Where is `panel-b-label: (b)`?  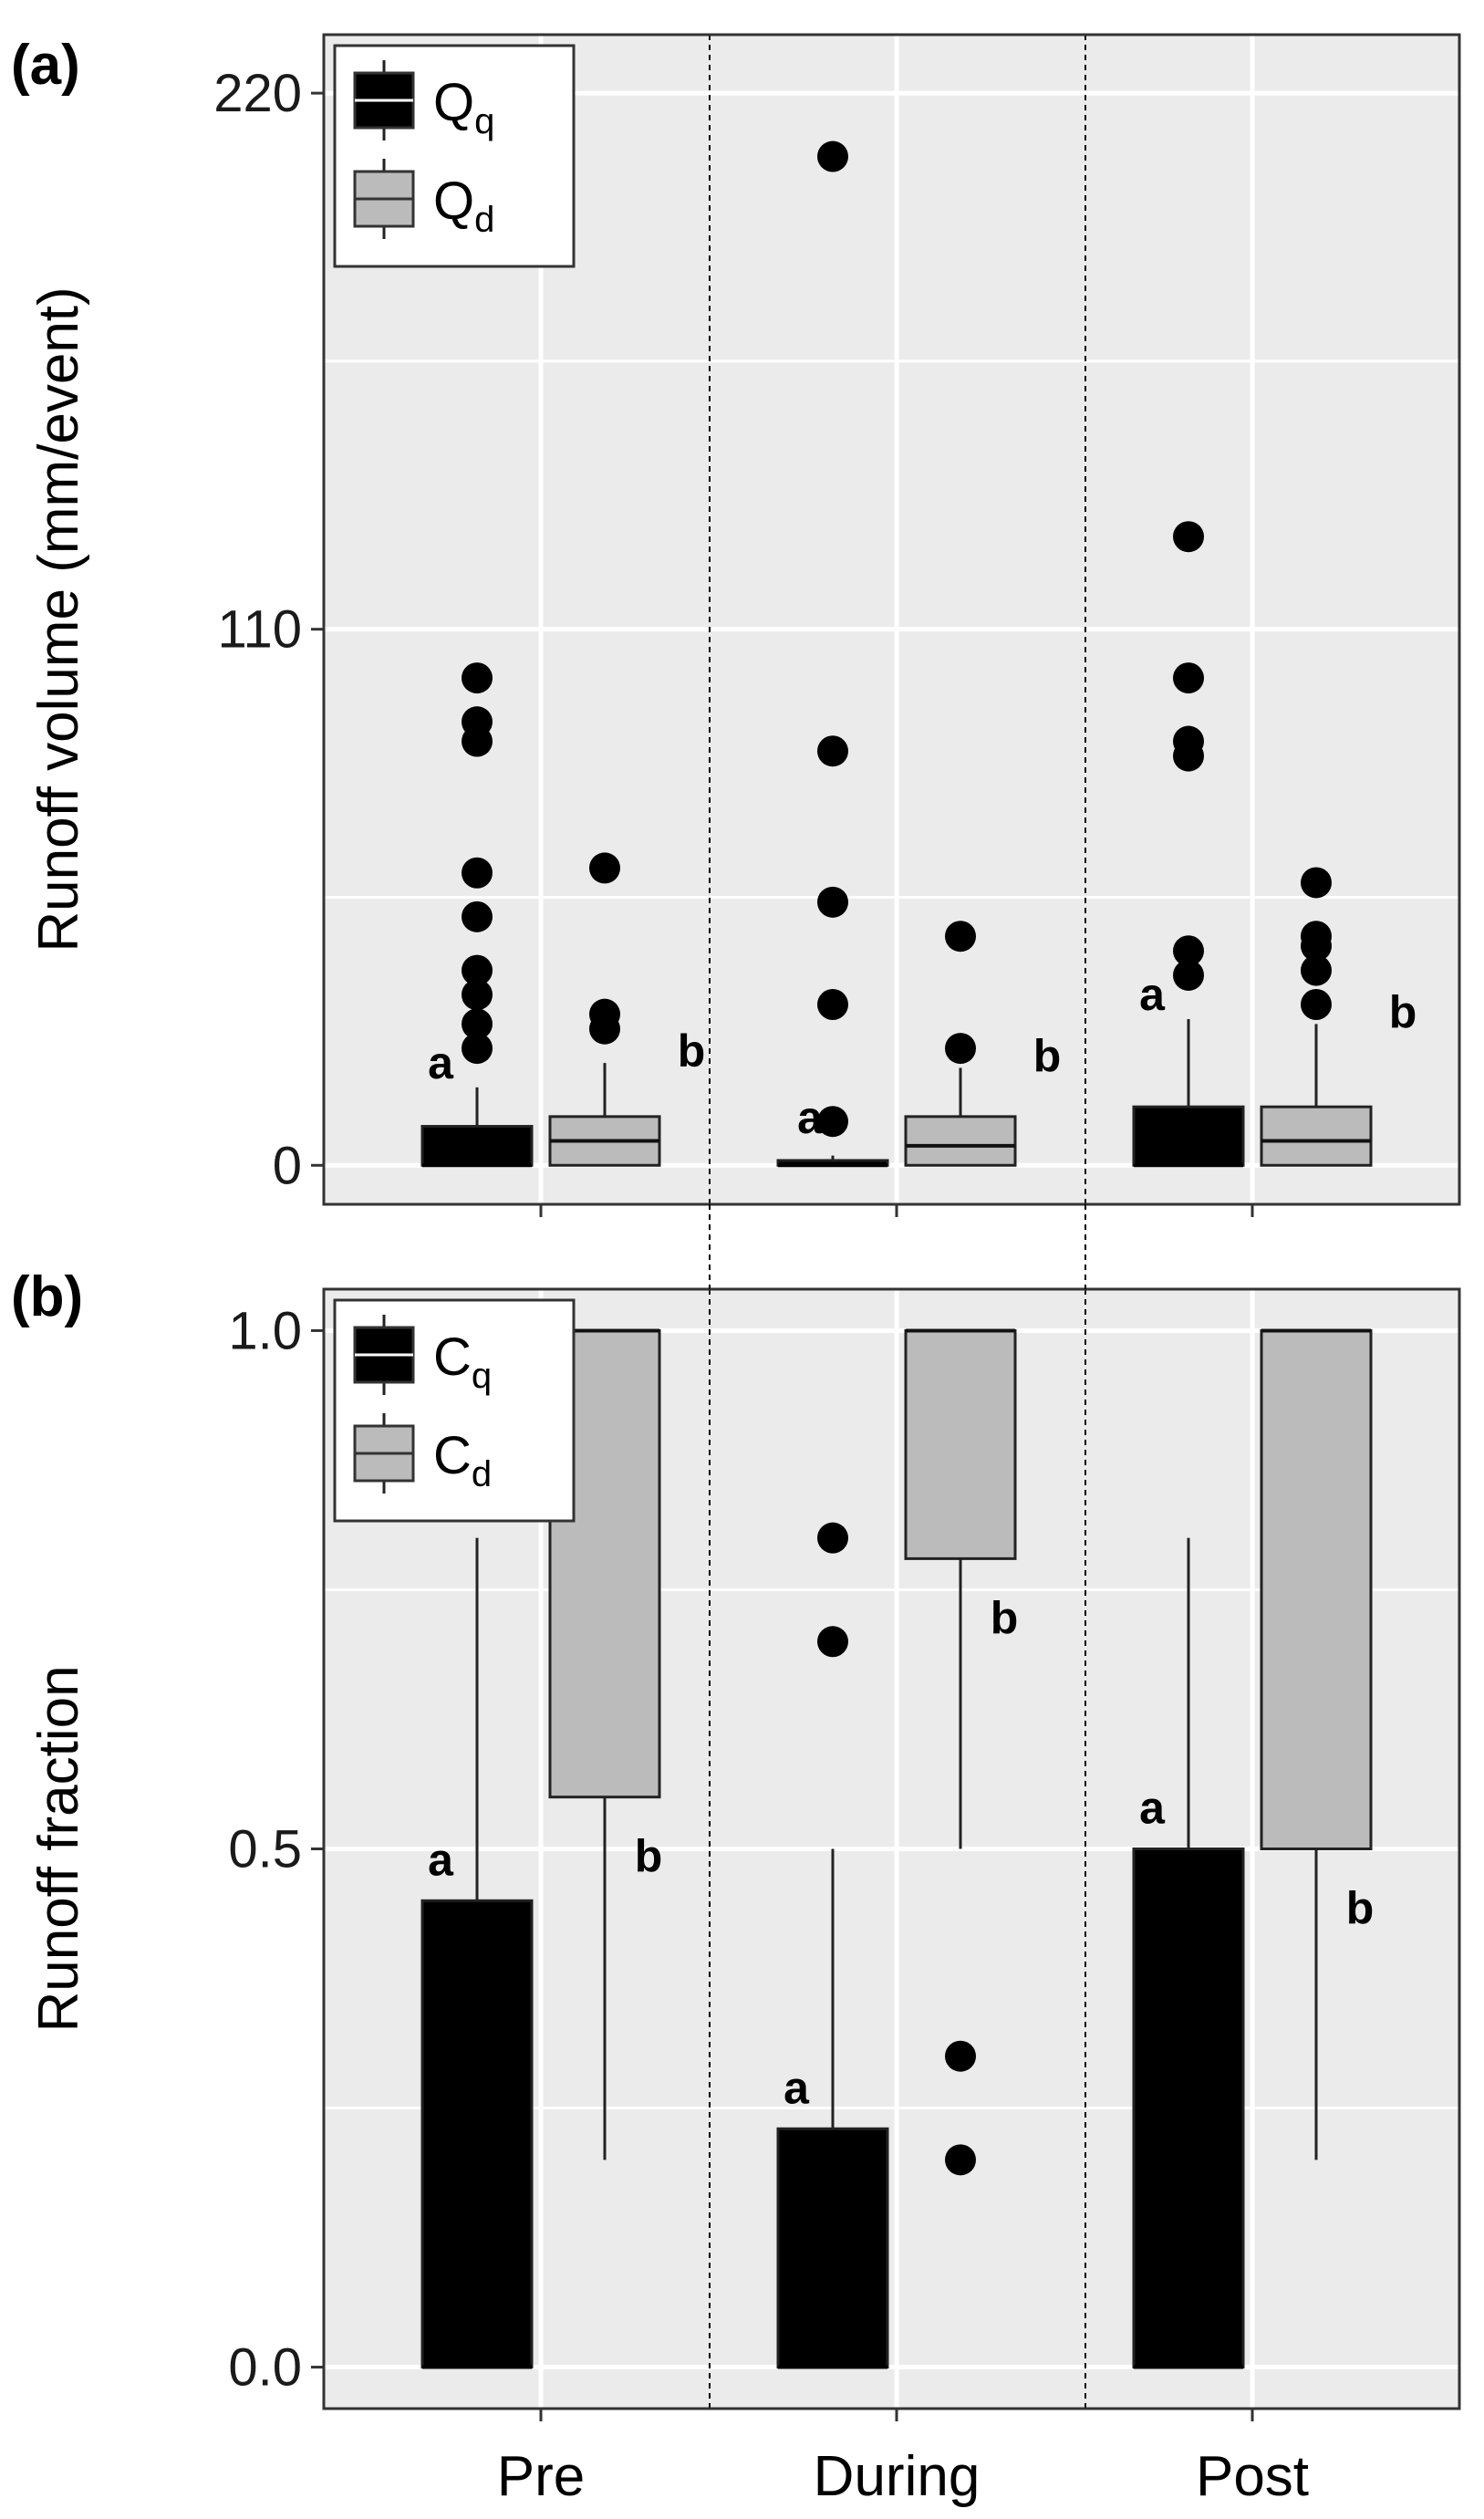 panel-b-label: (b) is located at coordinates (47, 1296).